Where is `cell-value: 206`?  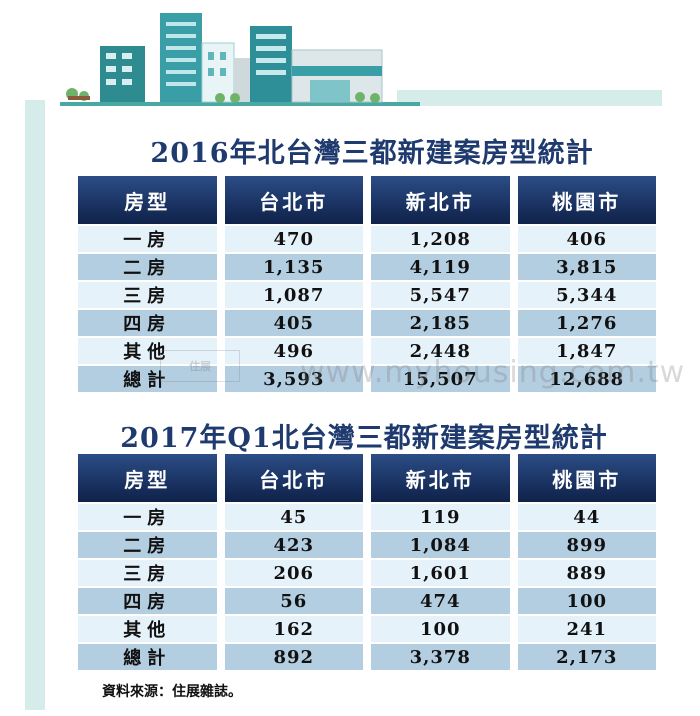
cell-value: 206 is located at coordinates (293, 573).